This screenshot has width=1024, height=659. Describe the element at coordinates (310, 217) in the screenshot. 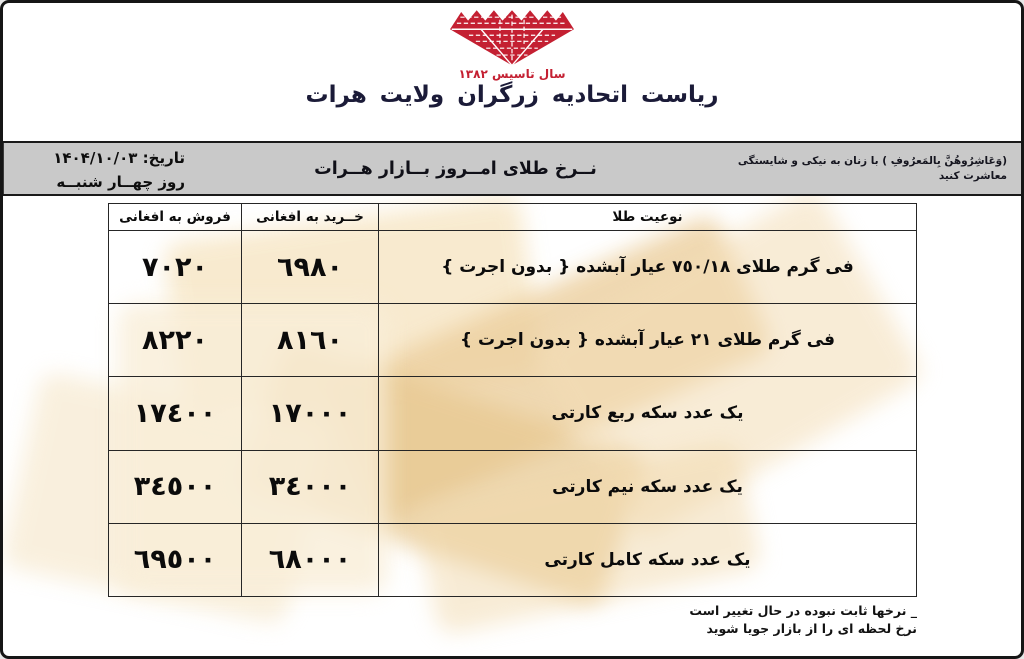

I see `col-header-buy: خــرید به افغانی` at that location.